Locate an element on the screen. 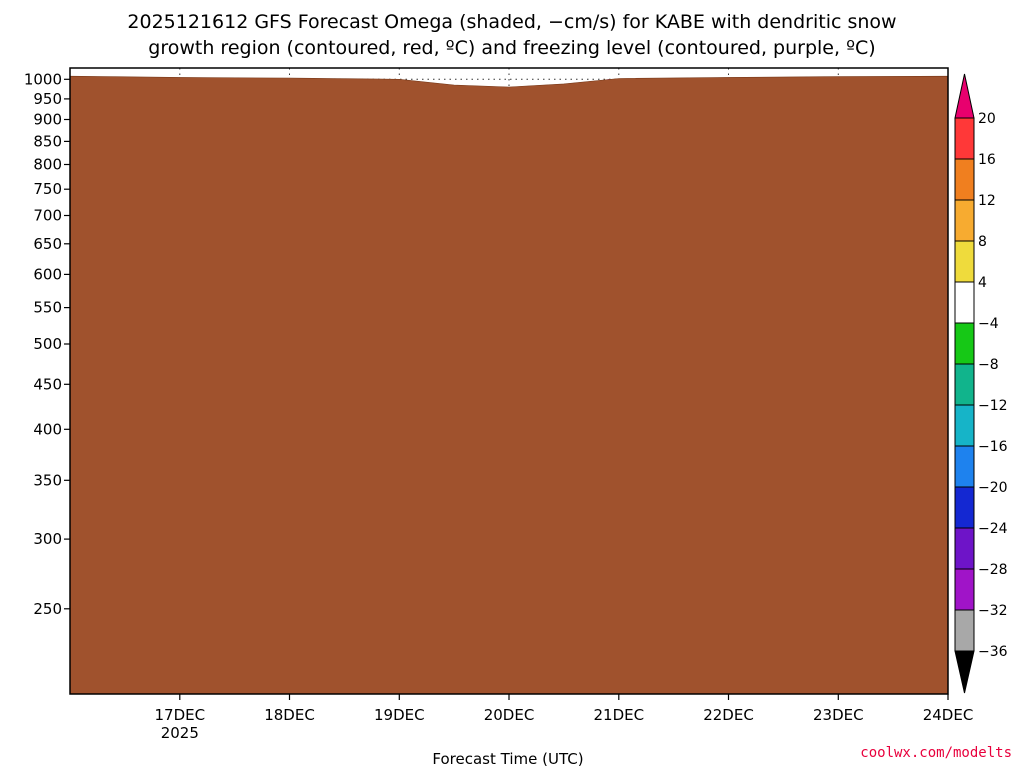  x-tick-label-6: 23DEC is located at coordinates (838, 715).